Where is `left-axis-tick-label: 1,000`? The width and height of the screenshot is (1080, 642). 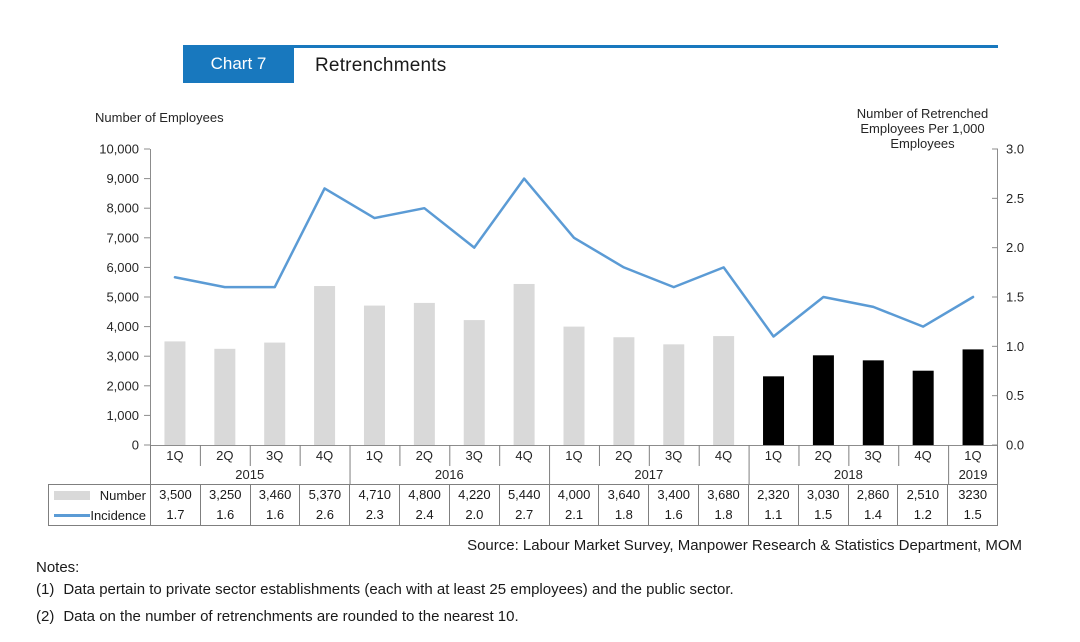 left-axis-tick-label: 1,000 is located at coordinates (122, 415).